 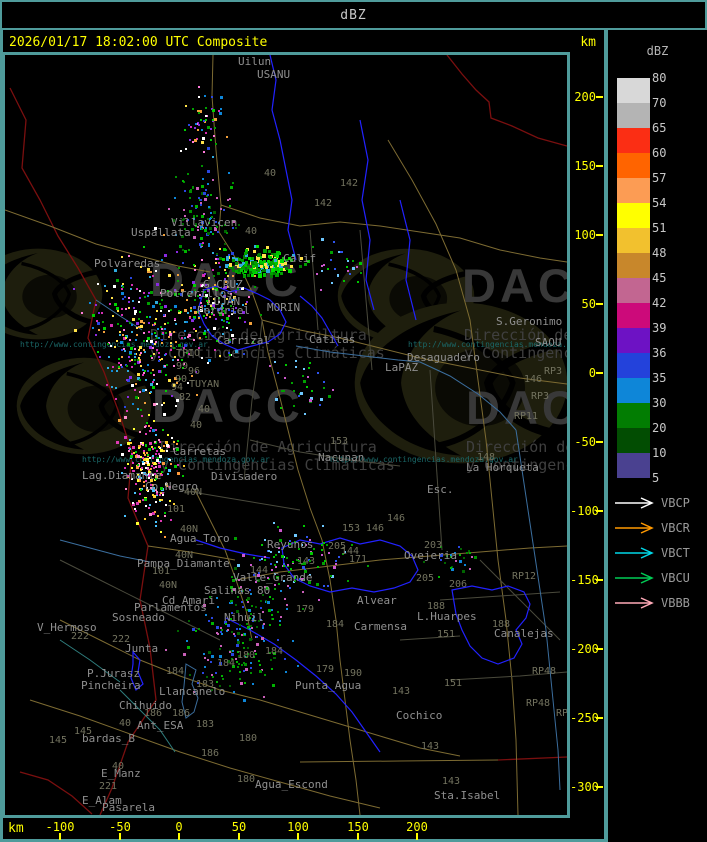 I want to click on map-label: 82, so click(x=185, y=397).